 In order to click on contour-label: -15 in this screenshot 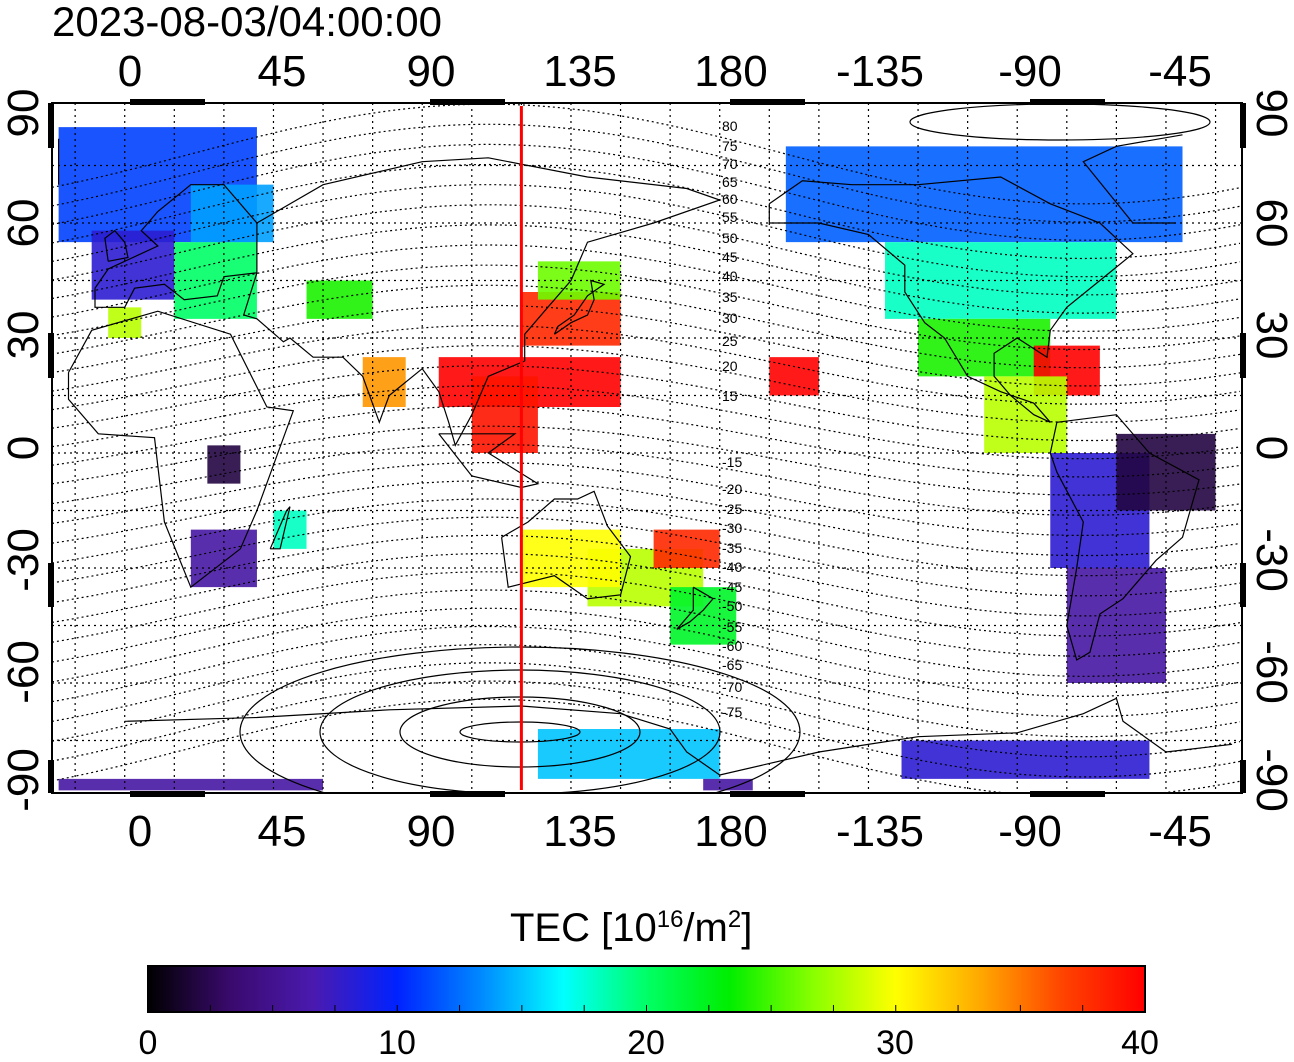, I will do `click(732, 462)`.